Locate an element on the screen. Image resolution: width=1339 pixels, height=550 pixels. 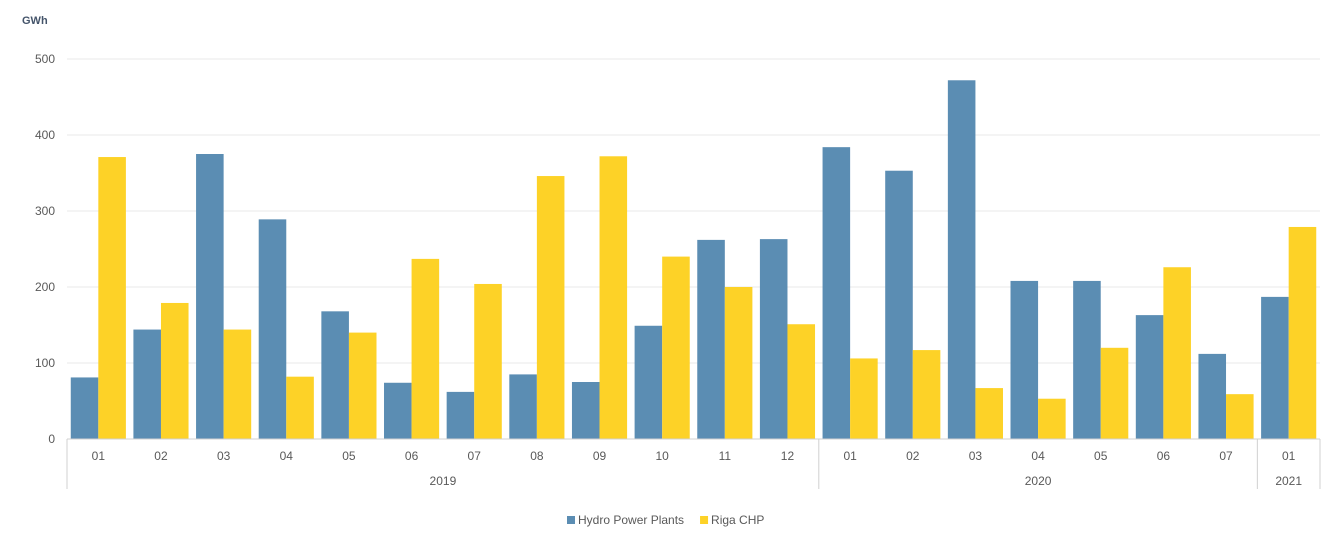
y-axis-unit-label: GWh is located at coordinates (35, 21).